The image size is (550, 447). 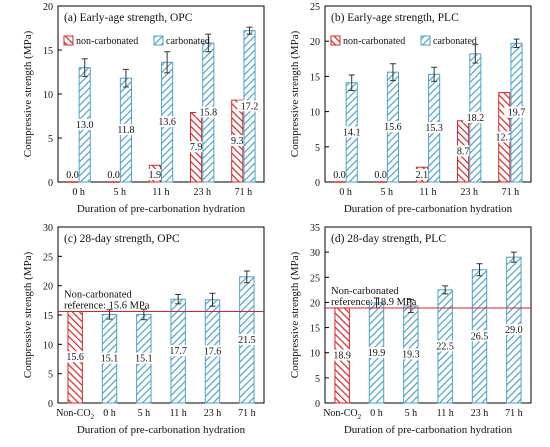 I want to click on data-label: 13.6, so click(x=167, y=122).